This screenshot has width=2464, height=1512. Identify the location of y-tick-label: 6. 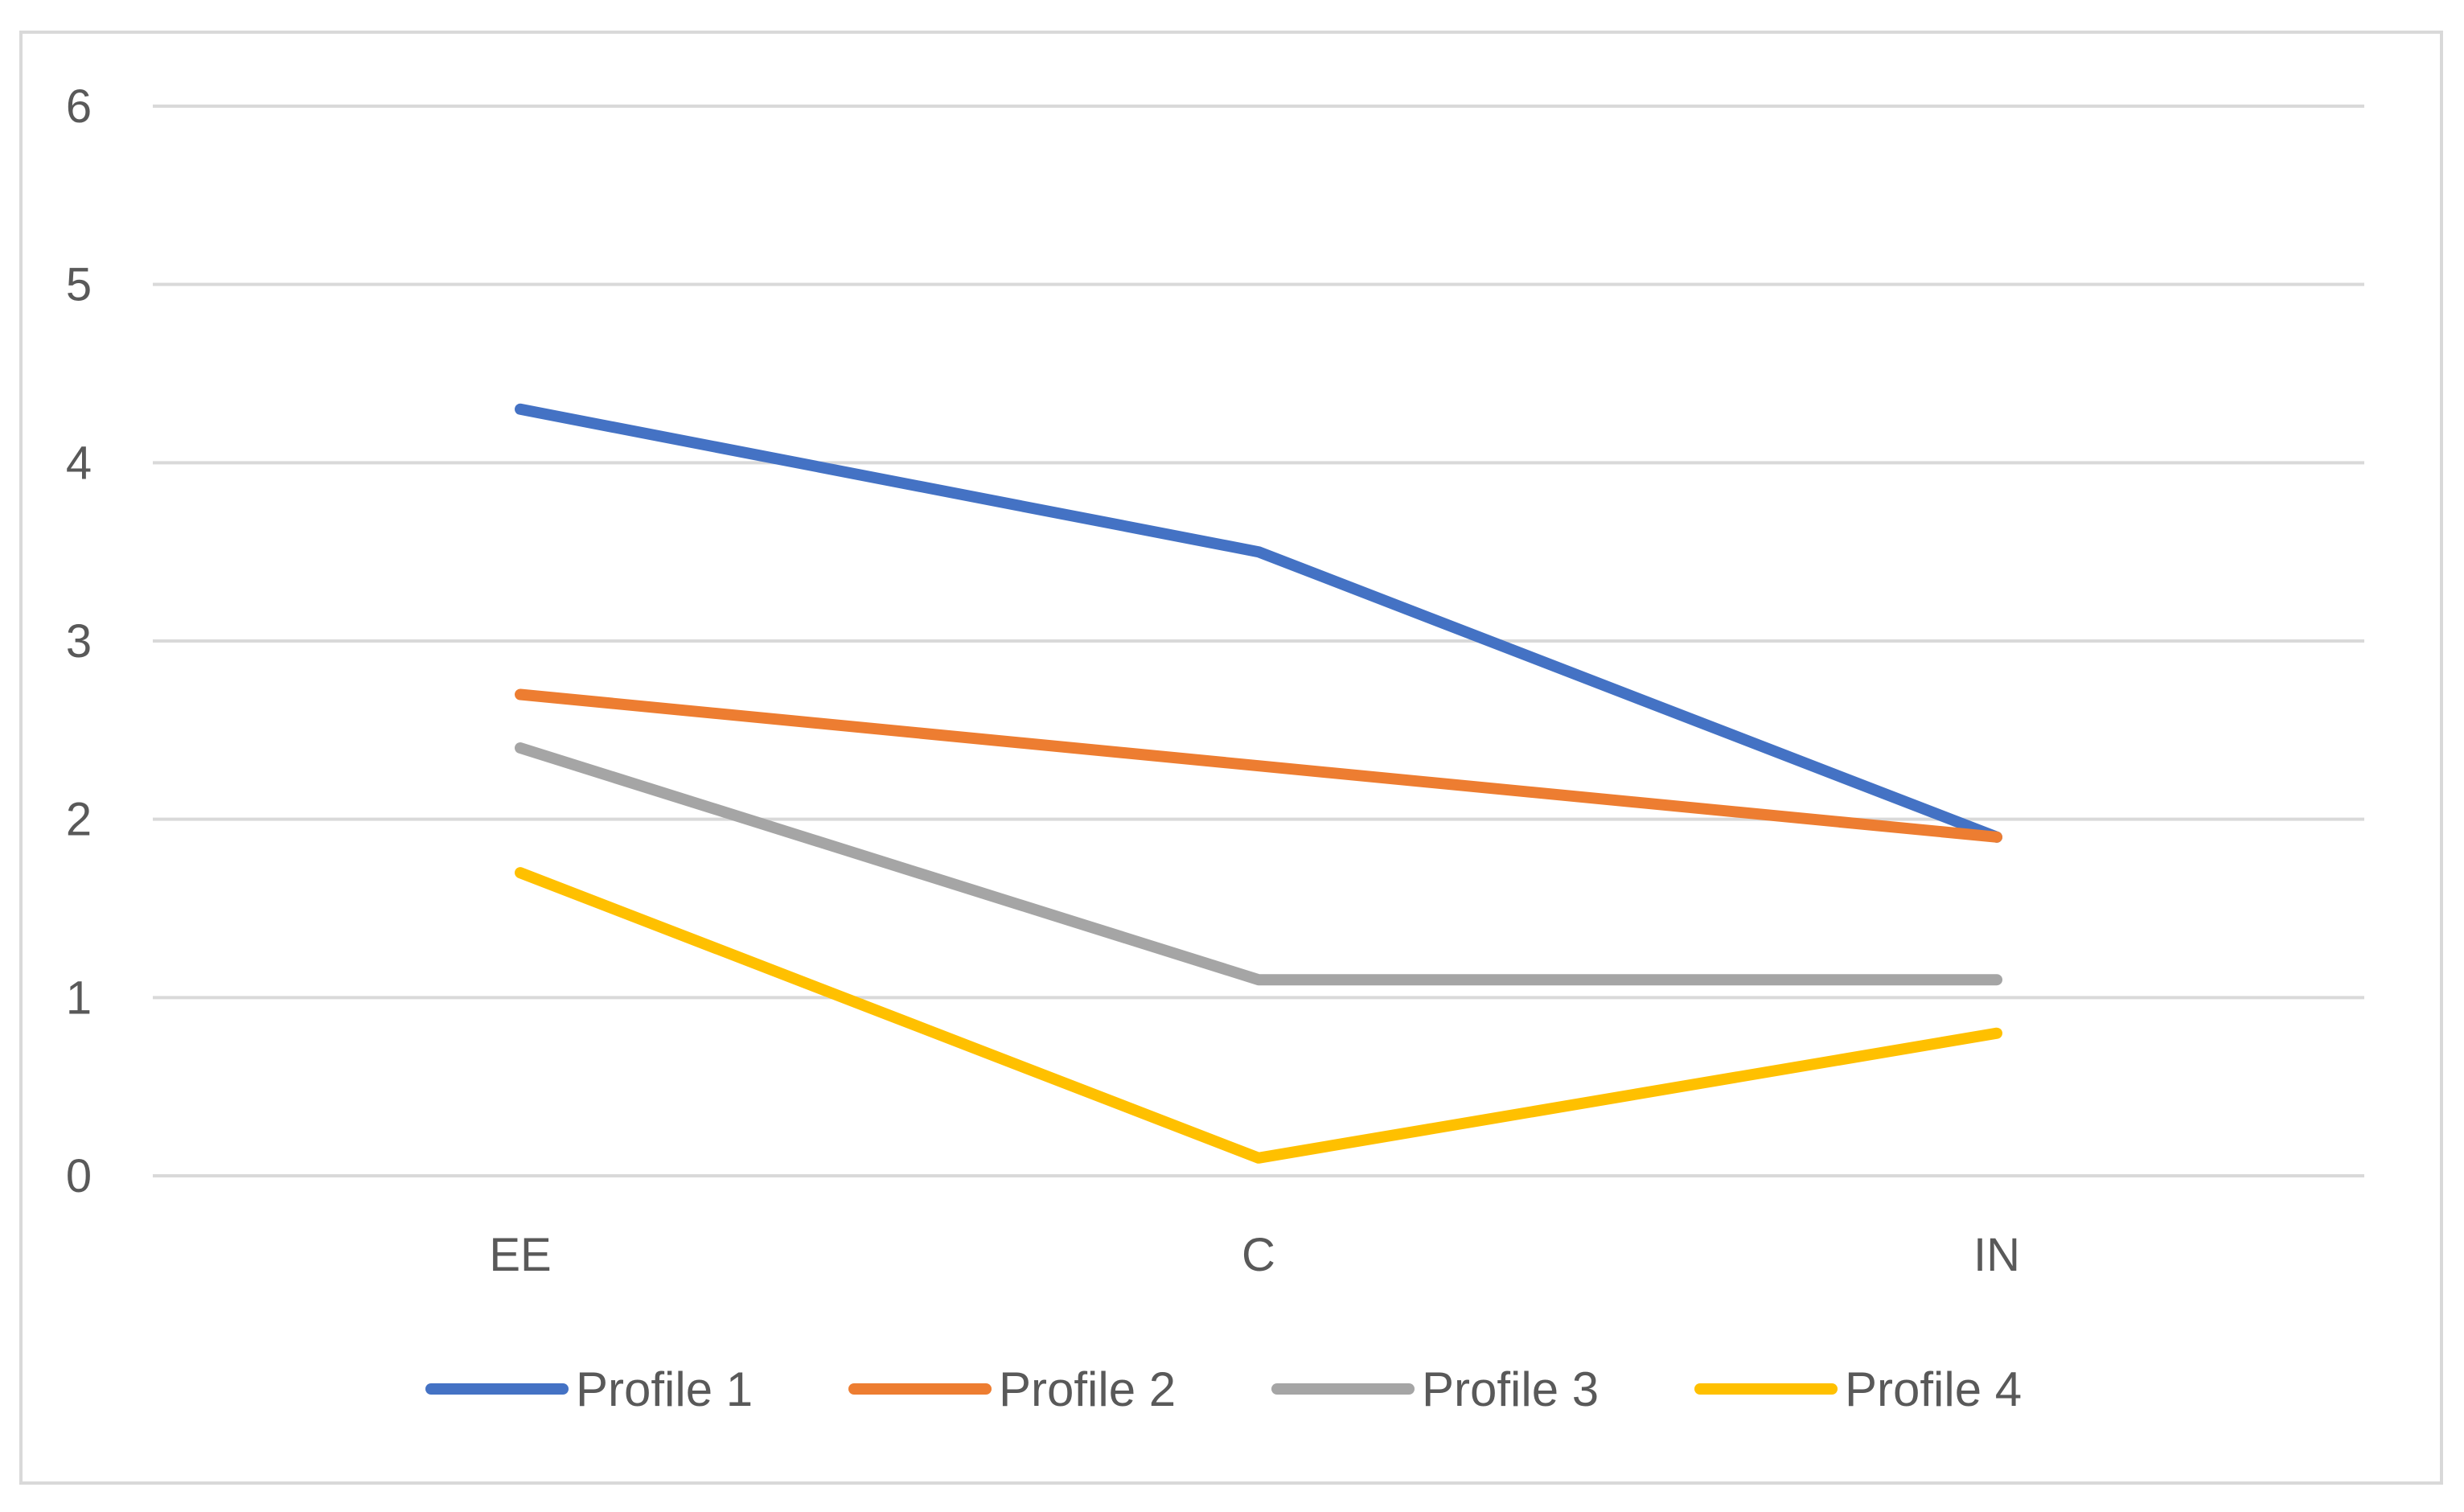
(79, 107).